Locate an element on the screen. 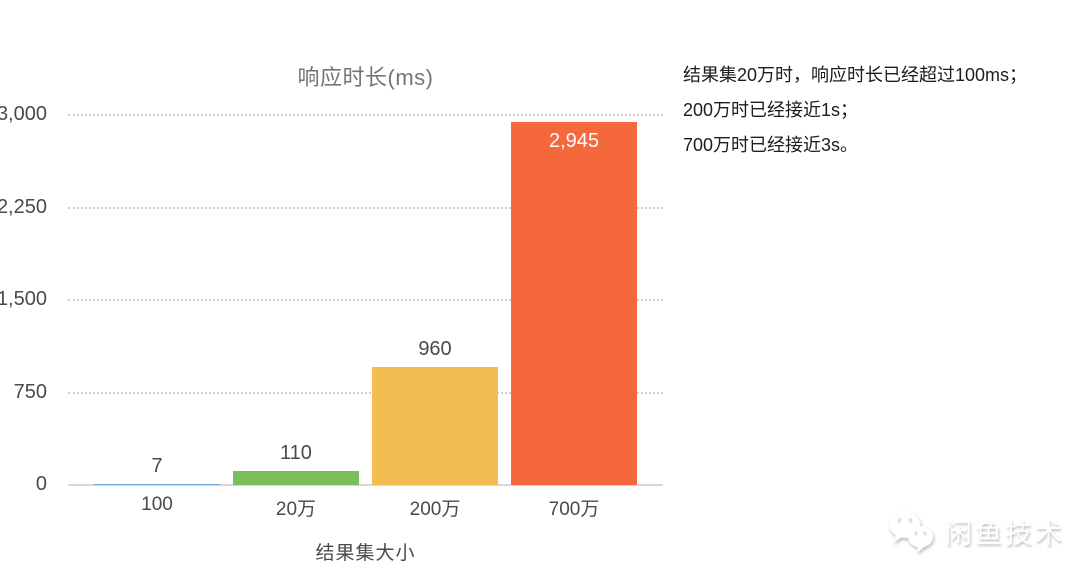 The image size is (1080, 583). bar-value-label: 2,945 is located at coordinates (574, 141).